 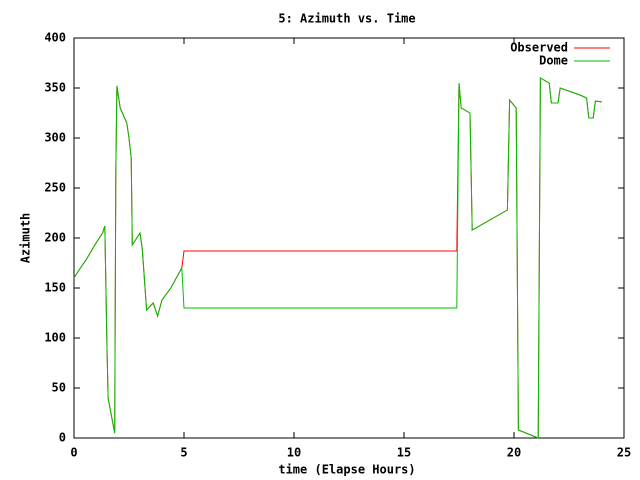 I want to click on x-tick-label: 0, so click(x=73, y=453).